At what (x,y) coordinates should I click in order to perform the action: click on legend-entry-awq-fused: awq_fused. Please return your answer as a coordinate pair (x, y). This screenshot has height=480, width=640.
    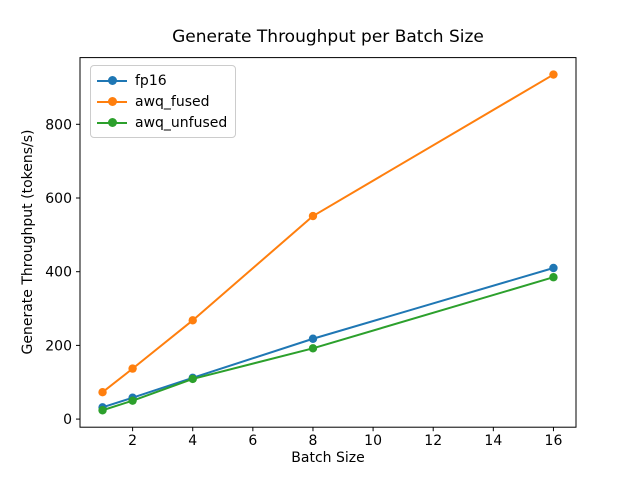
    Looking at the image, I should click on (162, 101).